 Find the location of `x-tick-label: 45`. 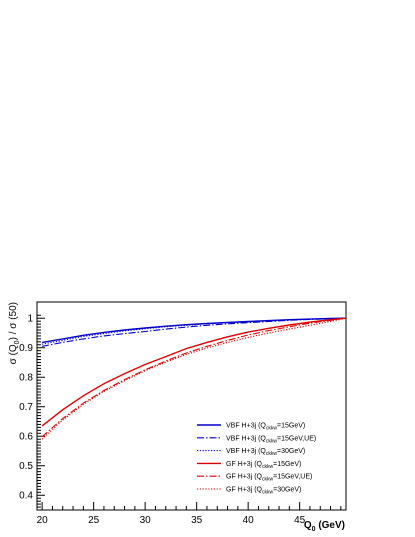

x-tick-label: 45 is located at coordinates (300, 520).